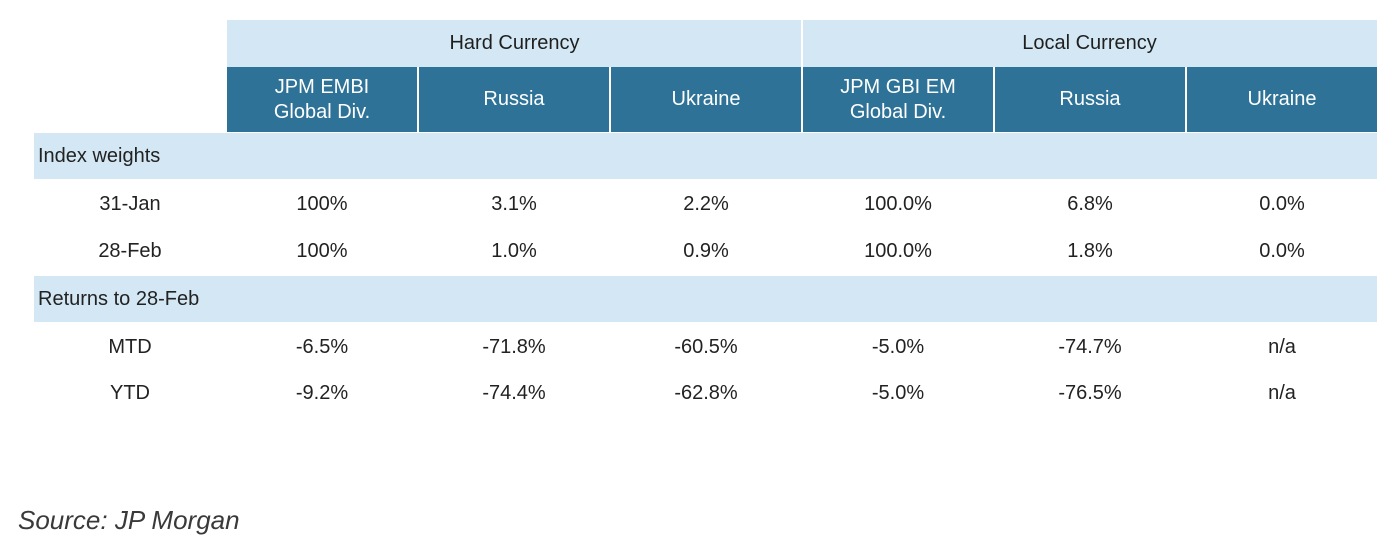 This screenshot has width=1394, height=558. What do you see at coordinates (1090, 392) in the screenshot?
I see `table-cell: -76.5%` at bounding box center [1090, 392].